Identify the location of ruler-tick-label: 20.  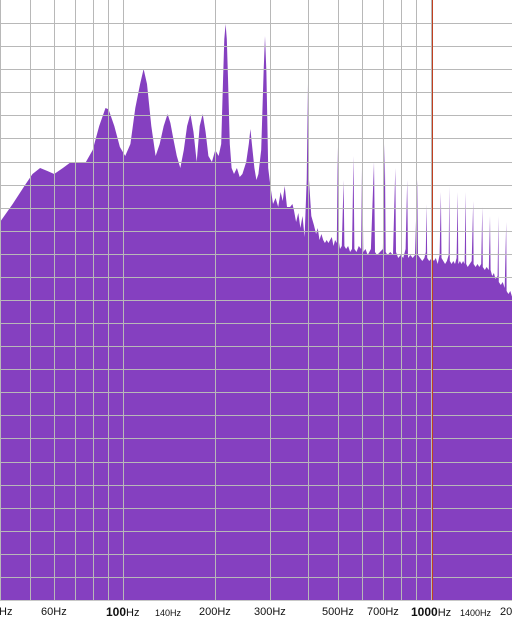
(506, 612).